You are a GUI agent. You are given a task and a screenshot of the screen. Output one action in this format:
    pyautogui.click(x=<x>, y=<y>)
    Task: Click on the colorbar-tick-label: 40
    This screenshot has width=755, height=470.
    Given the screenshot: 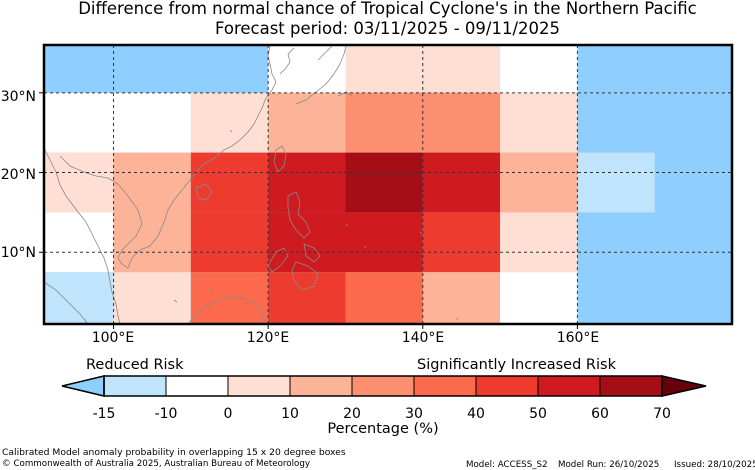 What is the action you would take?
    pyautogui.click(x=476, y=414)
    